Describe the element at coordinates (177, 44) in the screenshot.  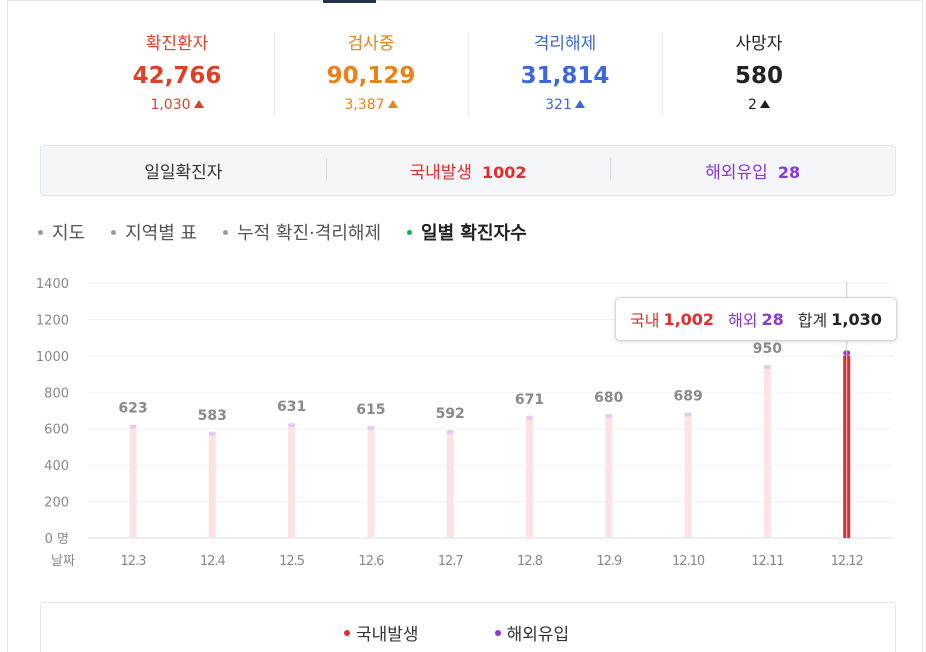
I see `stat-label: 확진환자` at that location.